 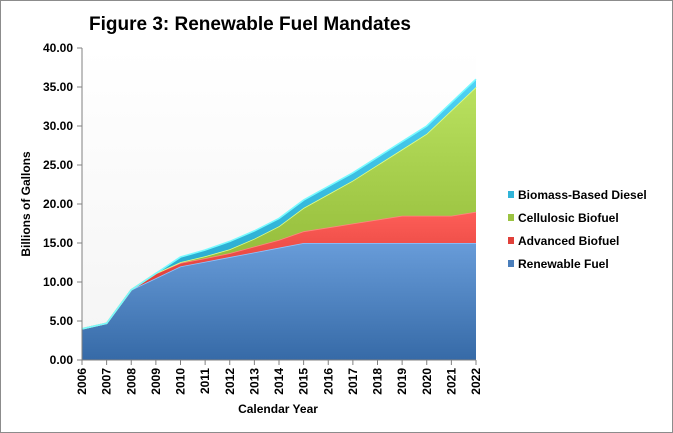 I want to click on legend-label: Biomass-Based Diesel, so click(x=582, y=195).